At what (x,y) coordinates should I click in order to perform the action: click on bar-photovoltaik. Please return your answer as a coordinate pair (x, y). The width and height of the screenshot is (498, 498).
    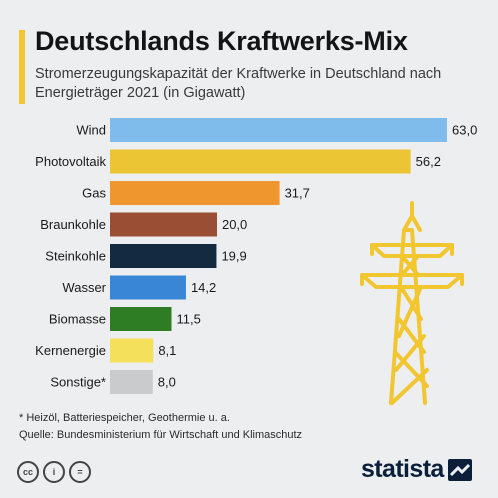
    Looking at the image, I should click on (260, 161).